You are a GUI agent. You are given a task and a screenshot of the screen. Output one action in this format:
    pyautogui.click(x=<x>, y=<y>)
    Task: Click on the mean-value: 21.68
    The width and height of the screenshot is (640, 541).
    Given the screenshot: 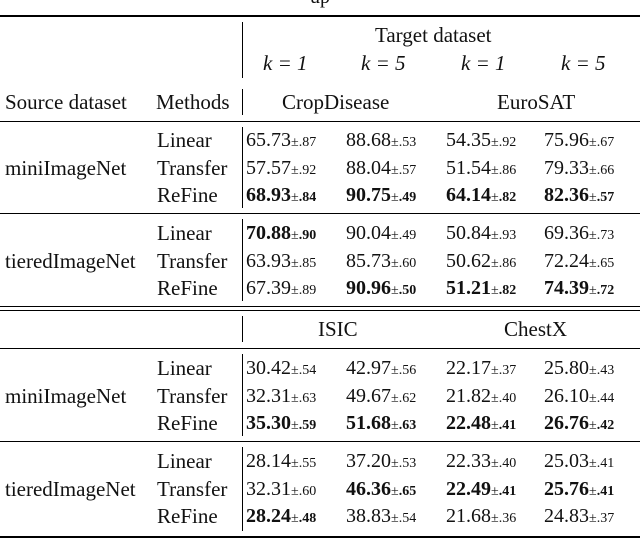 What is the action you would take?
    pyautogui.click(x=468, y=516)
    